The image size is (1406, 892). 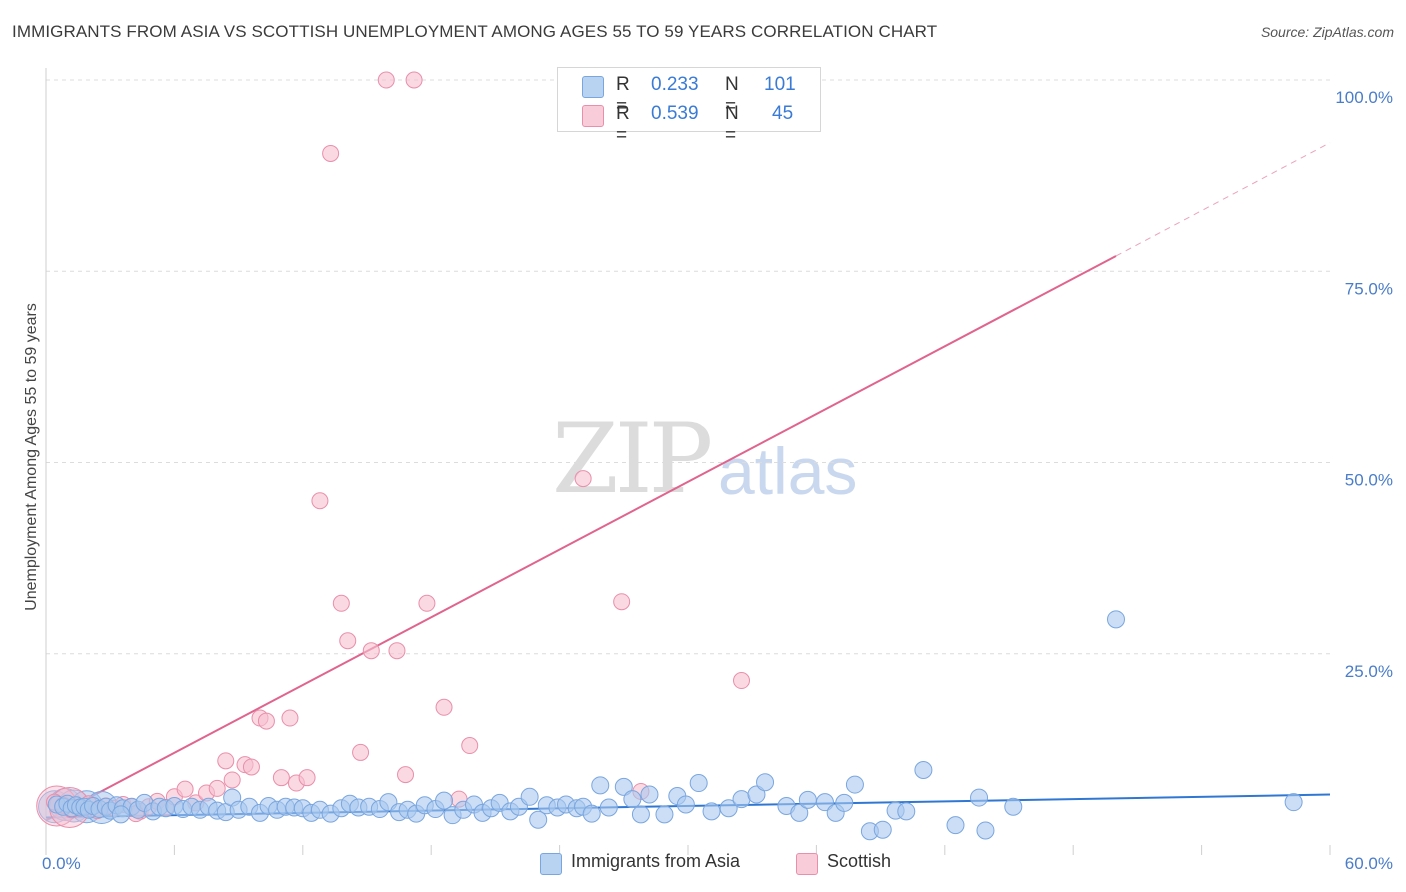 What do you see at coordinates (807, 864) in the screenshot?
I see `bottom-legend-swatch-pink` at bounding box center [807, 864].